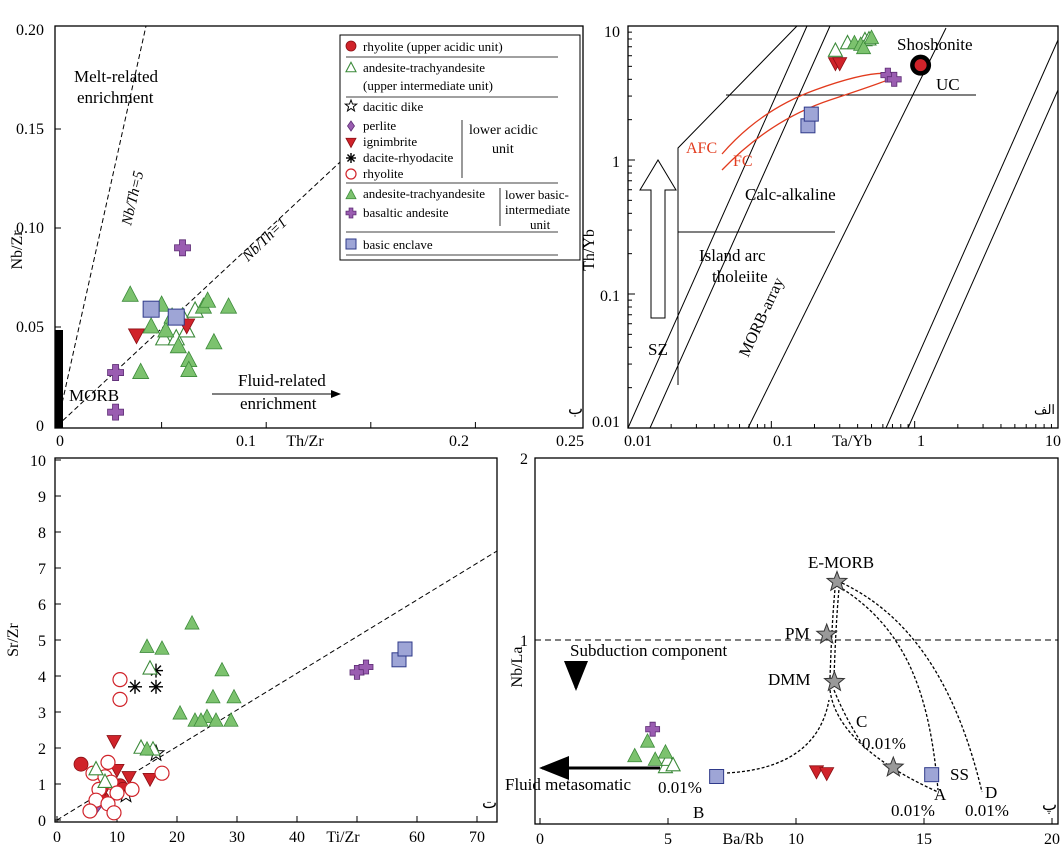  Describe the element at coordinates (649, 650) in the screenshot. I see `subduction-label: Subduction component` at that location.